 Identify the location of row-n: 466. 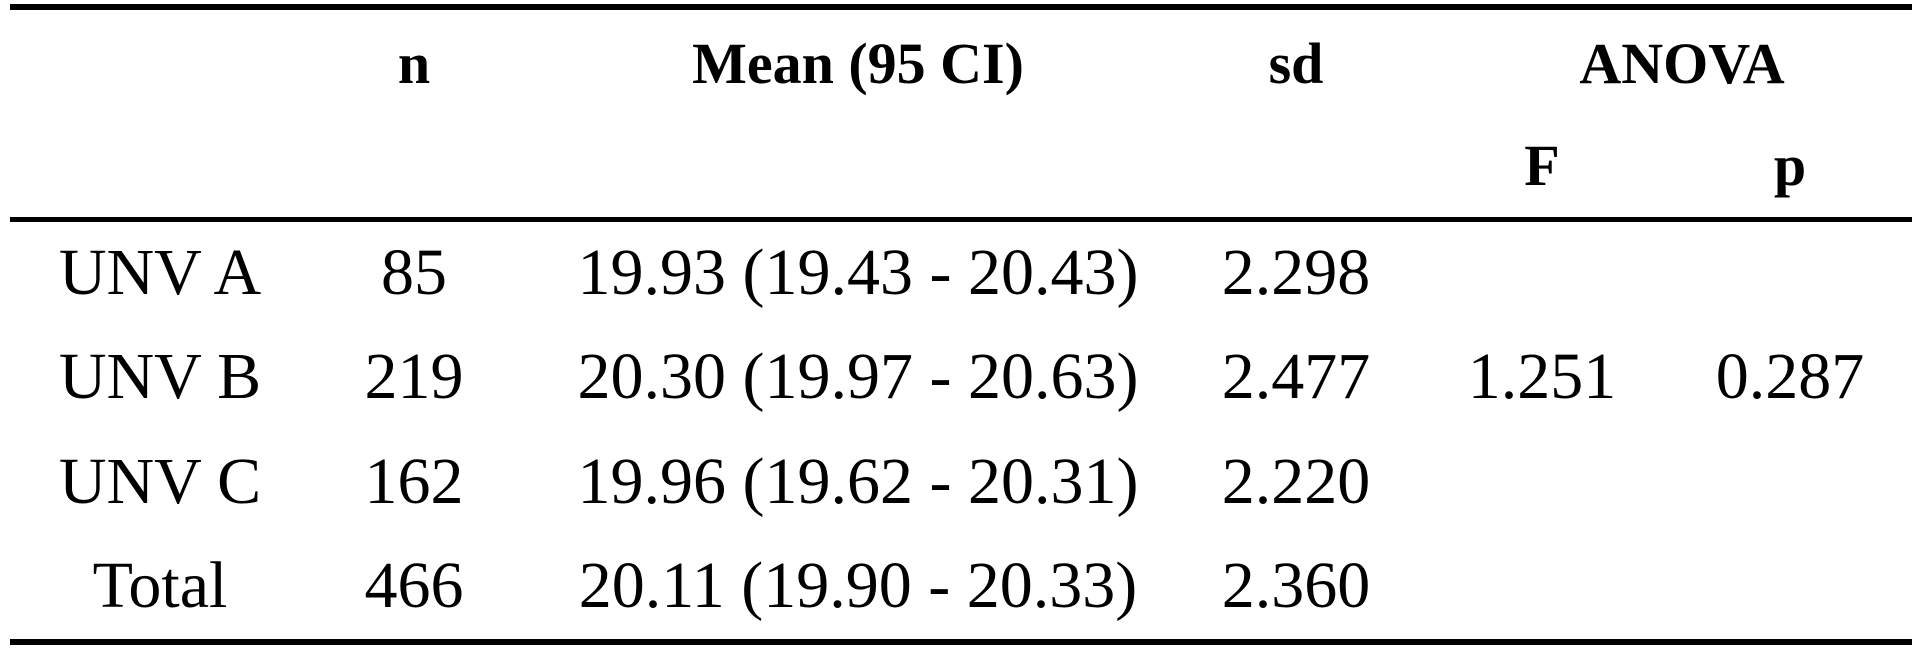
(414, 585).